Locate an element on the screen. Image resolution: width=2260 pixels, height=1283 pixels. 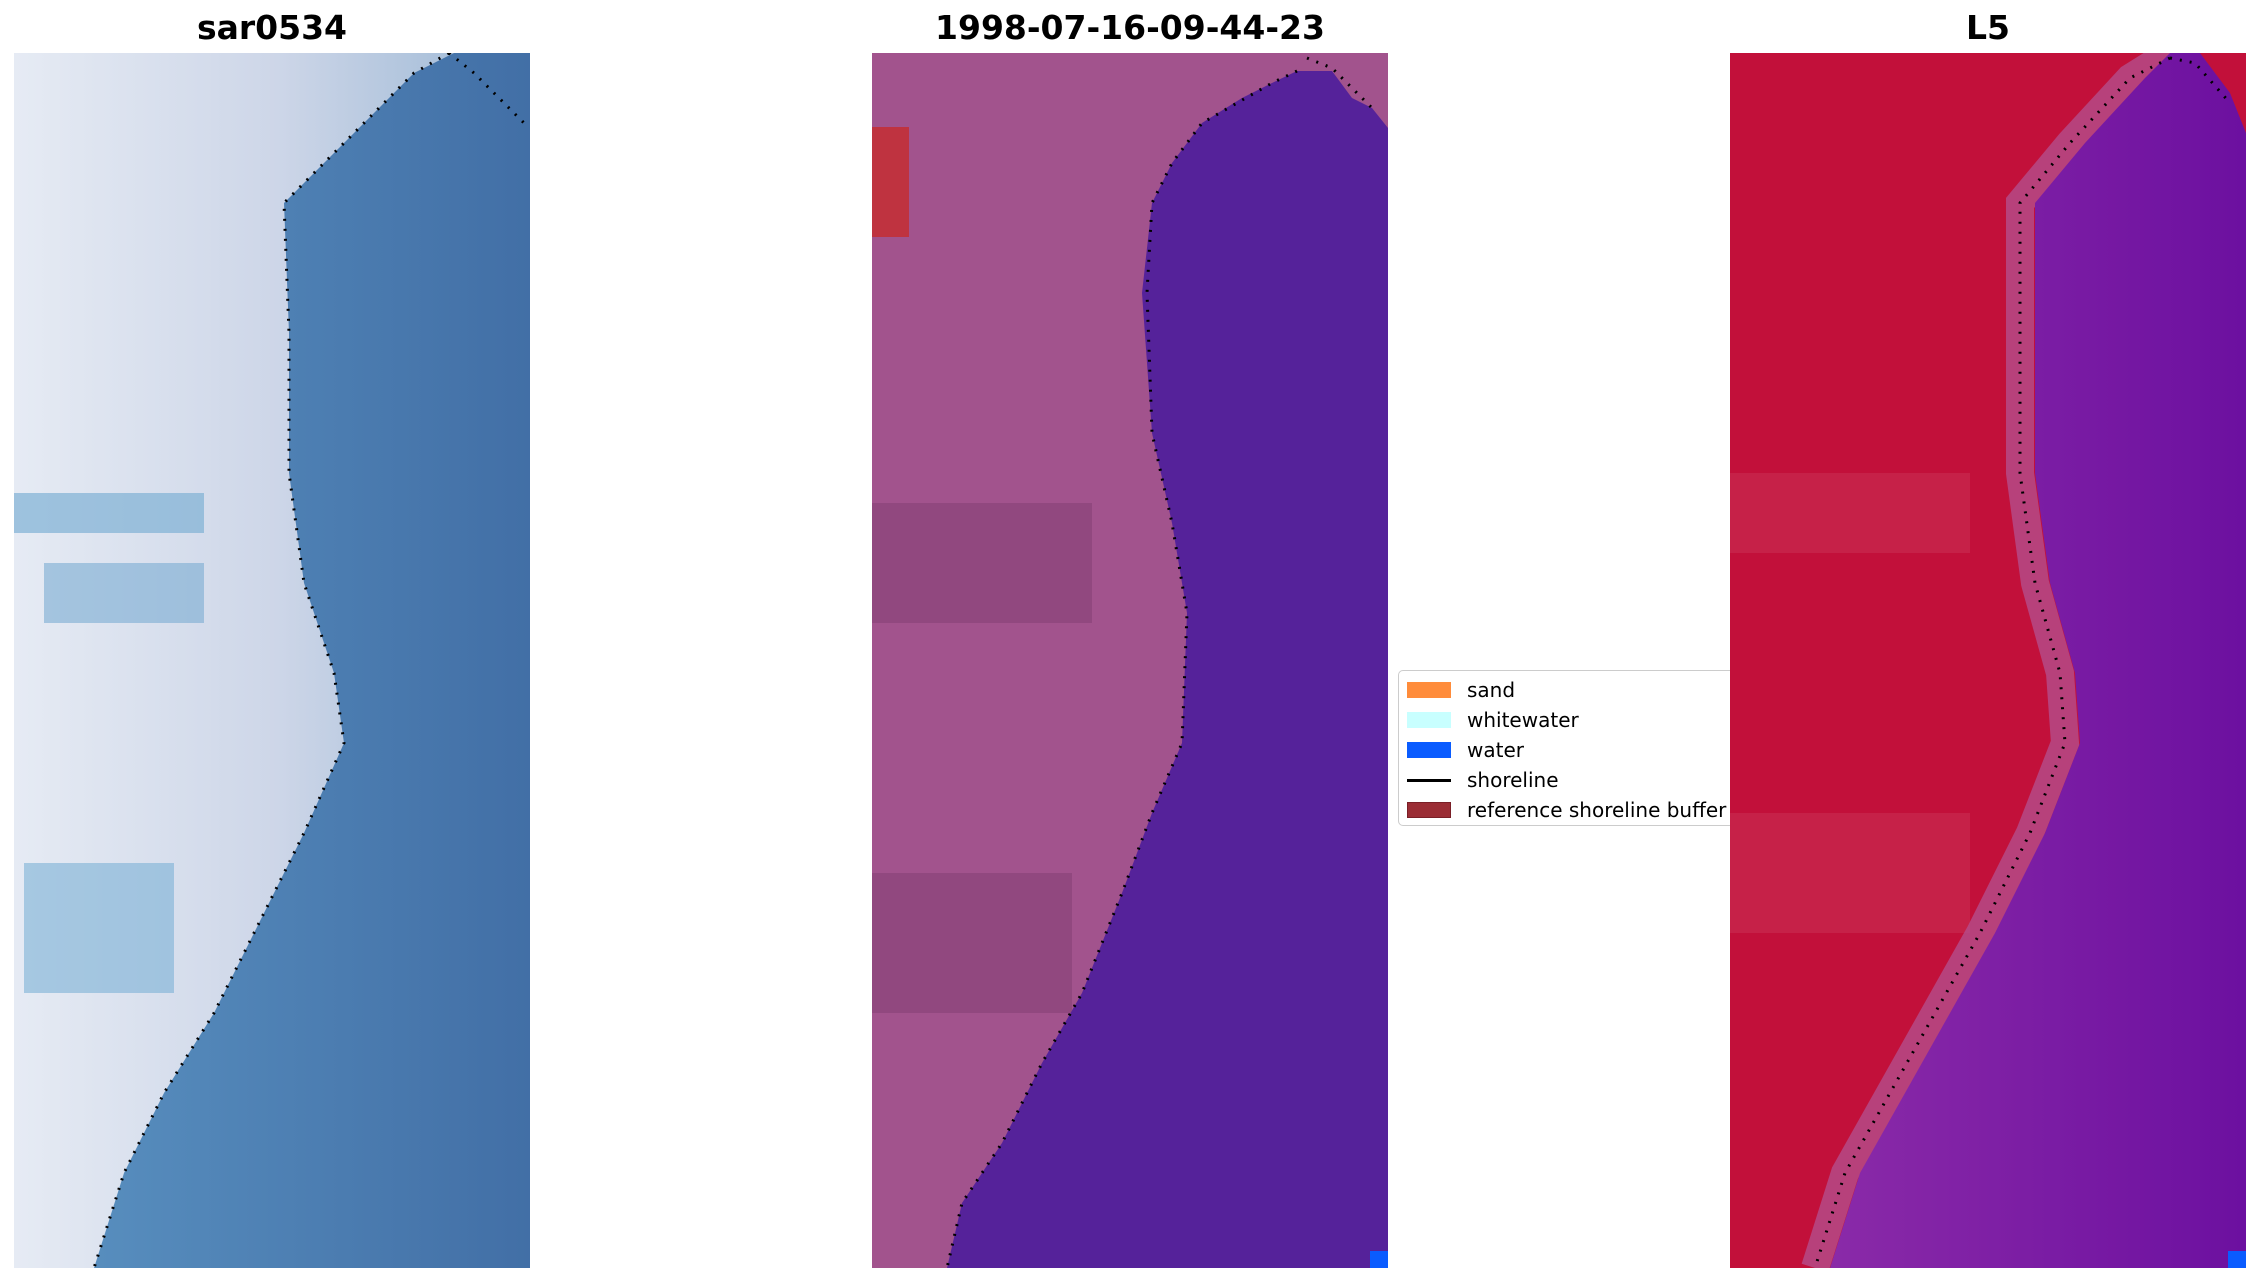
legend-label: reference shoreline buffer is located at coordinates (1597, 810).